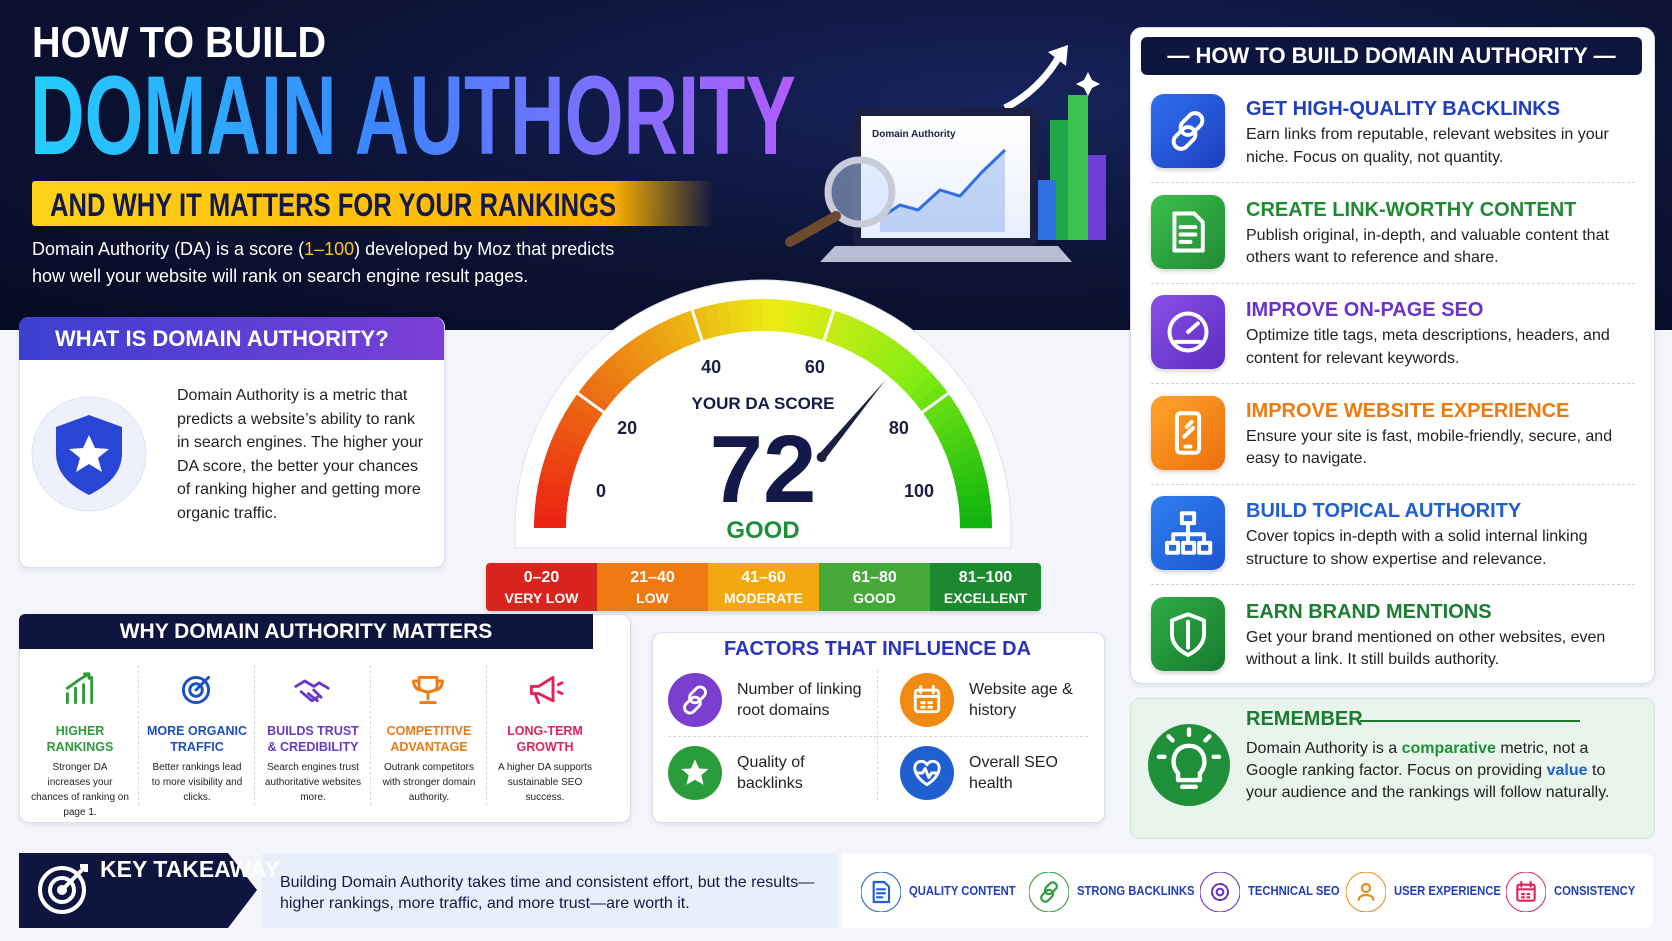  Describe the element at coordinates (874, 598) in the screenshot. I see `scale-label: GOOD` at that location.